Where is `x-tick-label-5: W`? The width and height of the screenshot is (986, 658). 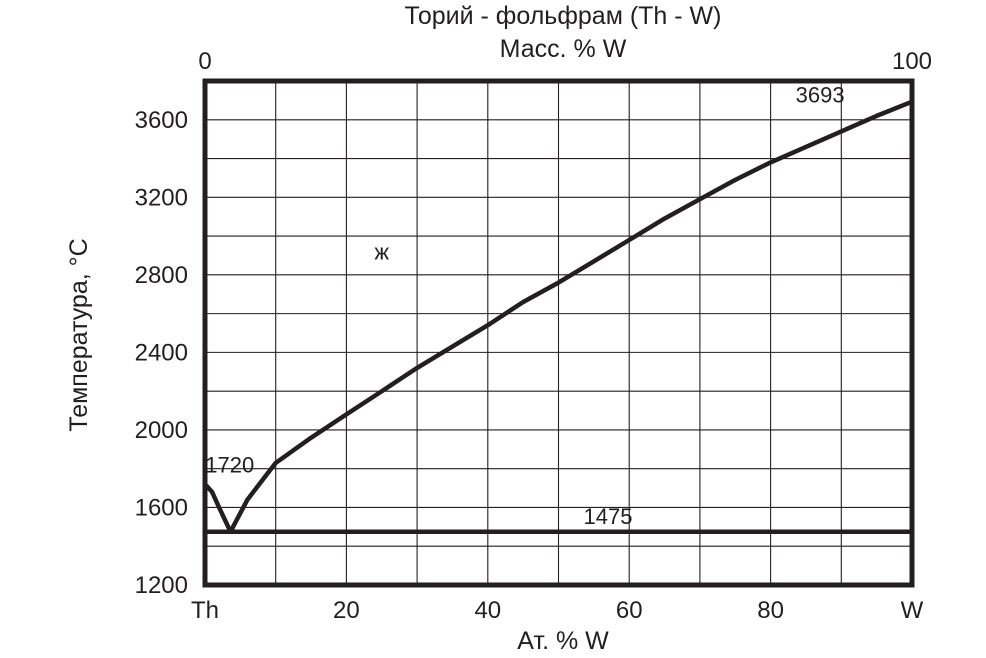 x-tick-label-5: W is located at coordinates (912, 610).